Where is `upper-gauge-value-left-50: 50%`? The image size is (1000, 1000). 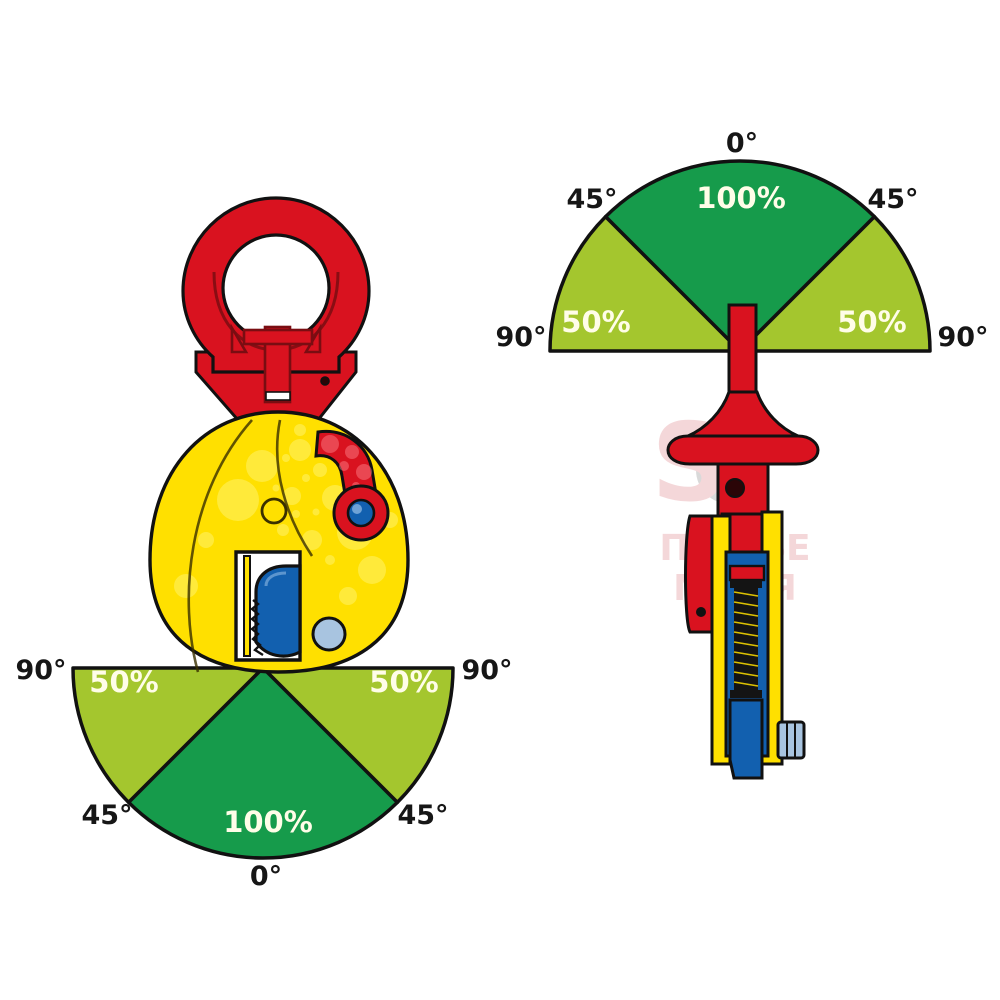 upper-gauge-value-left-50: 50% is located at coordinates (595, 322).